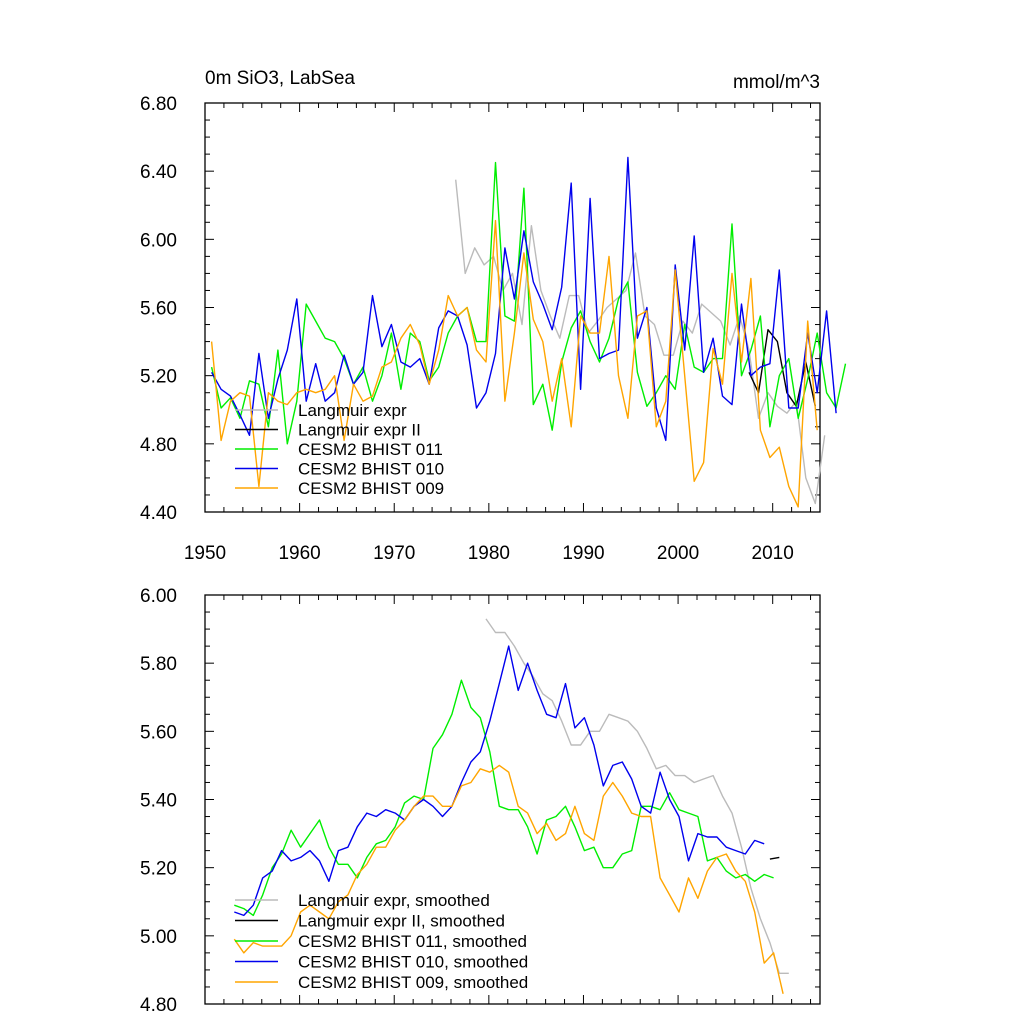  What do you see at coordinates (371, 488) in the screenshot?
I see `legend-label: CESM2 BHIST 009` at bounding box center [371, 488].